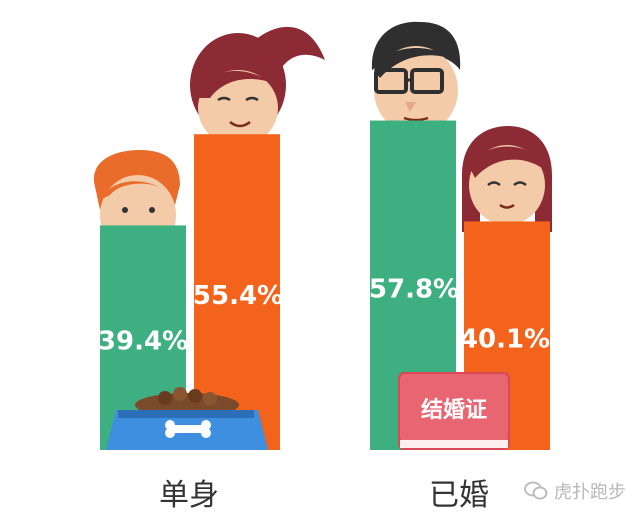 The height and width of the screenshot is (518, 640). I want to click on marriage-certificate-book: 结婚证, so click(454, 411).